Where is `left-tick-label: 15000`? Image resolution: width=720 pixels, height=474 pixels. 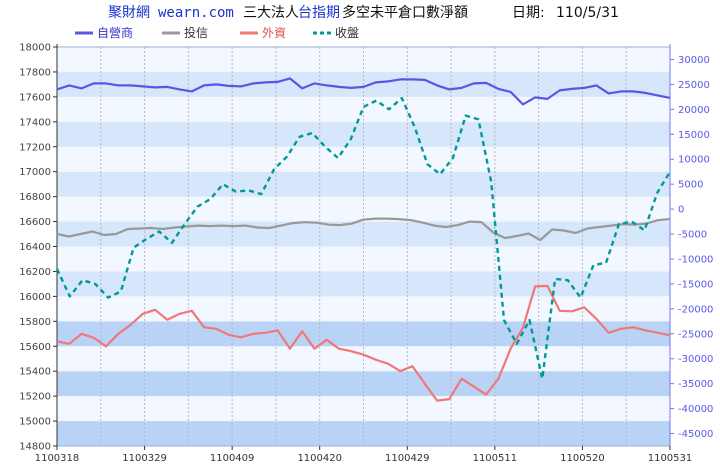
left-tick-label: 15000 is located at coordinates (35, 422).